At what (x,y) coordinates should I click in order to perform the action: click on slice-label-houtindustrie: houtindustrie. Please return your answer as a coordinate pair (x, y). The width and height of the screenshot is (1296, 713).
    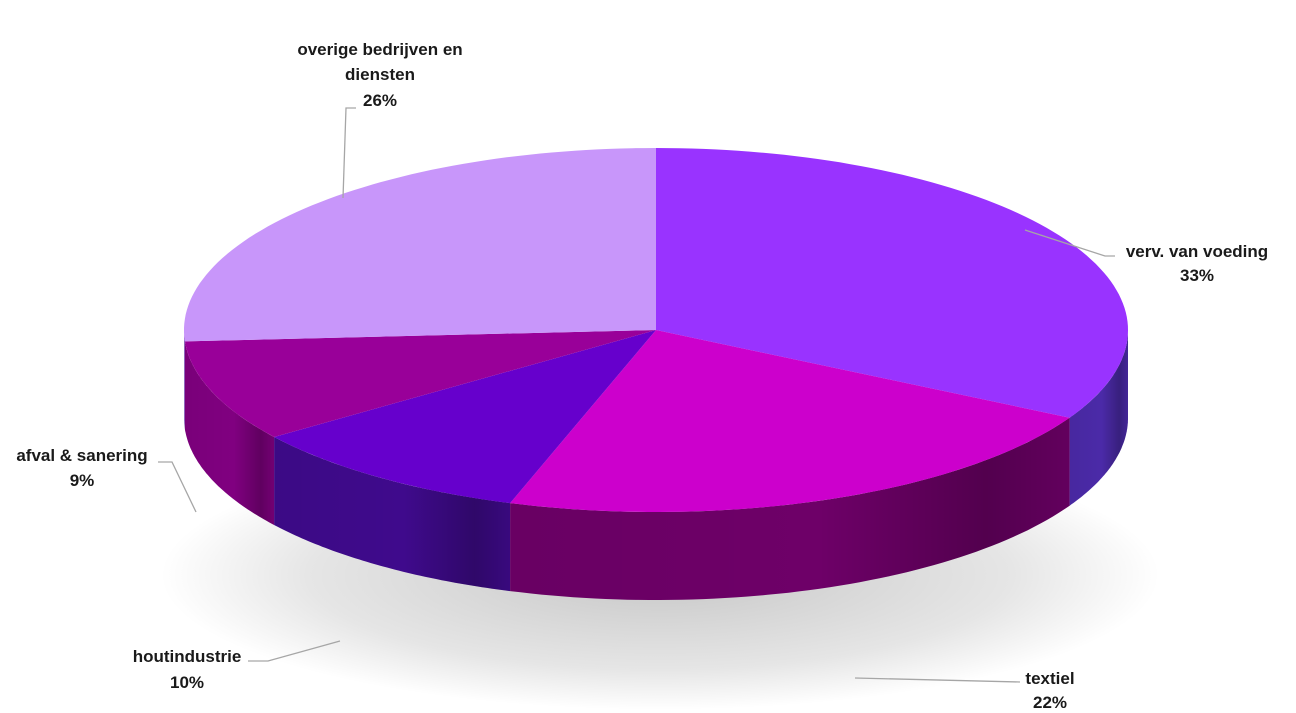
    Looking at the image, I should click on (187, 656).